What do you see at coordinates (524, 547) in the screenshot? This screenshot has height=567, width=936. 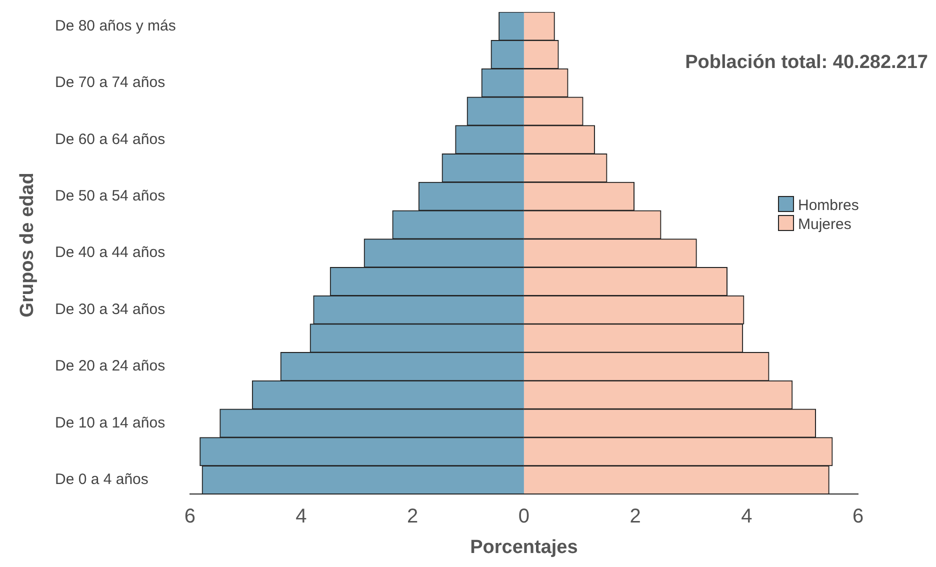 I see `x-axis-title: Porcentajes` at bounding box center [524, 547].